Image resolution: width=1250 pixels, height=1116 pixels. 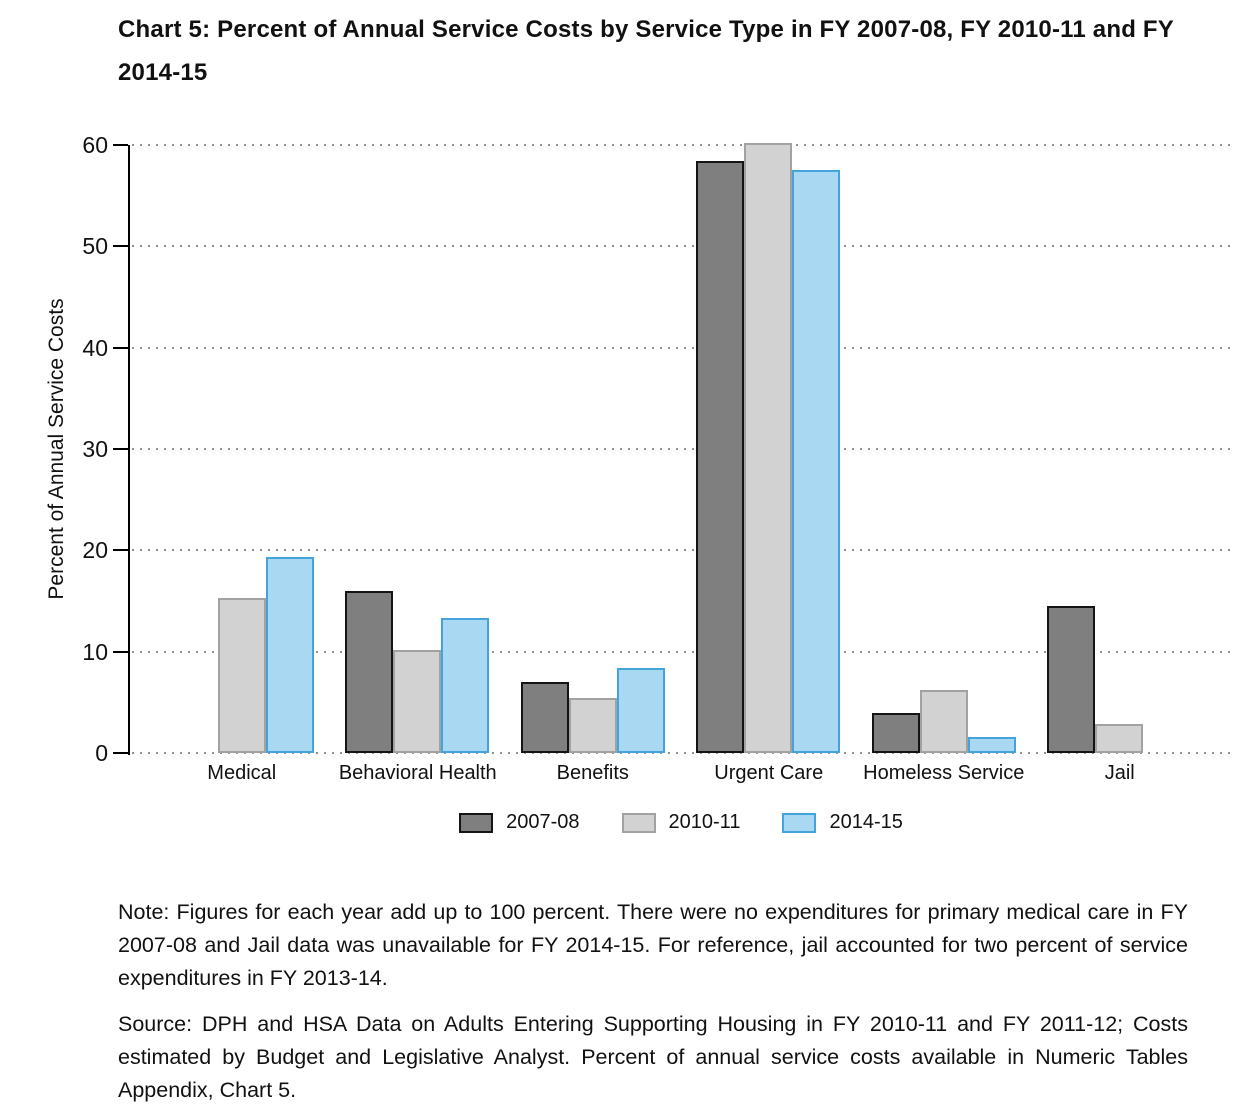 I want to click on legend-item-2007-08: 2007-08, so click(x=519, y=822).